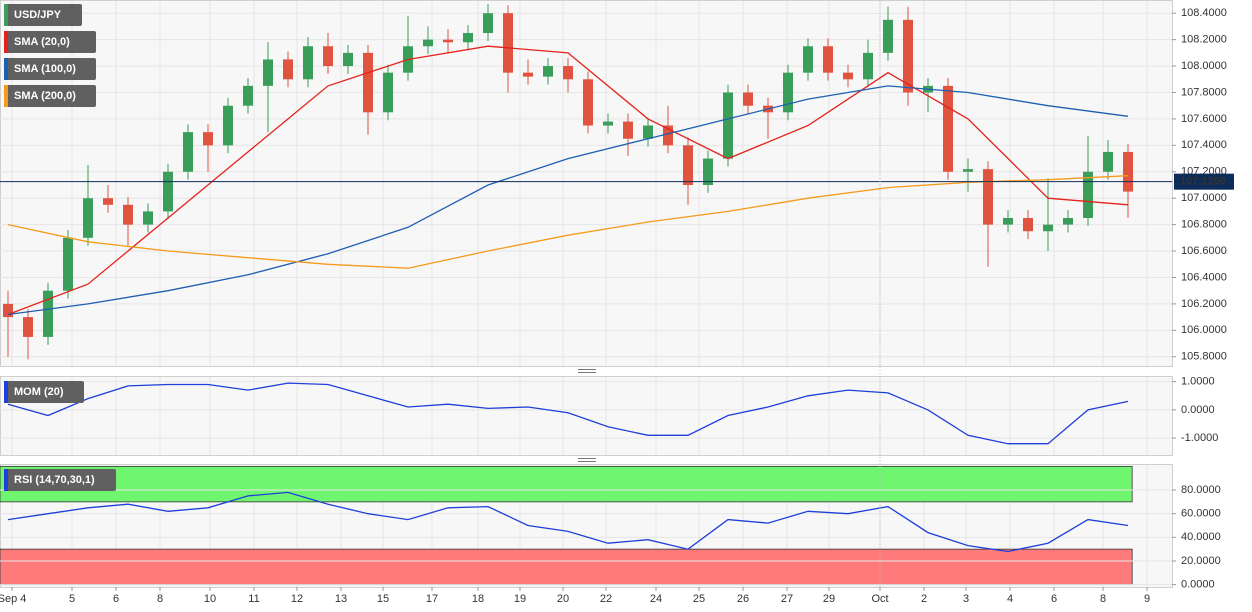 This screenshot has width=1252, height=612. What do you see at coordinates (1204, 251) in the screenshot?
I see `y-tick-label: 106.6000` at bounding box center [1204, 251].